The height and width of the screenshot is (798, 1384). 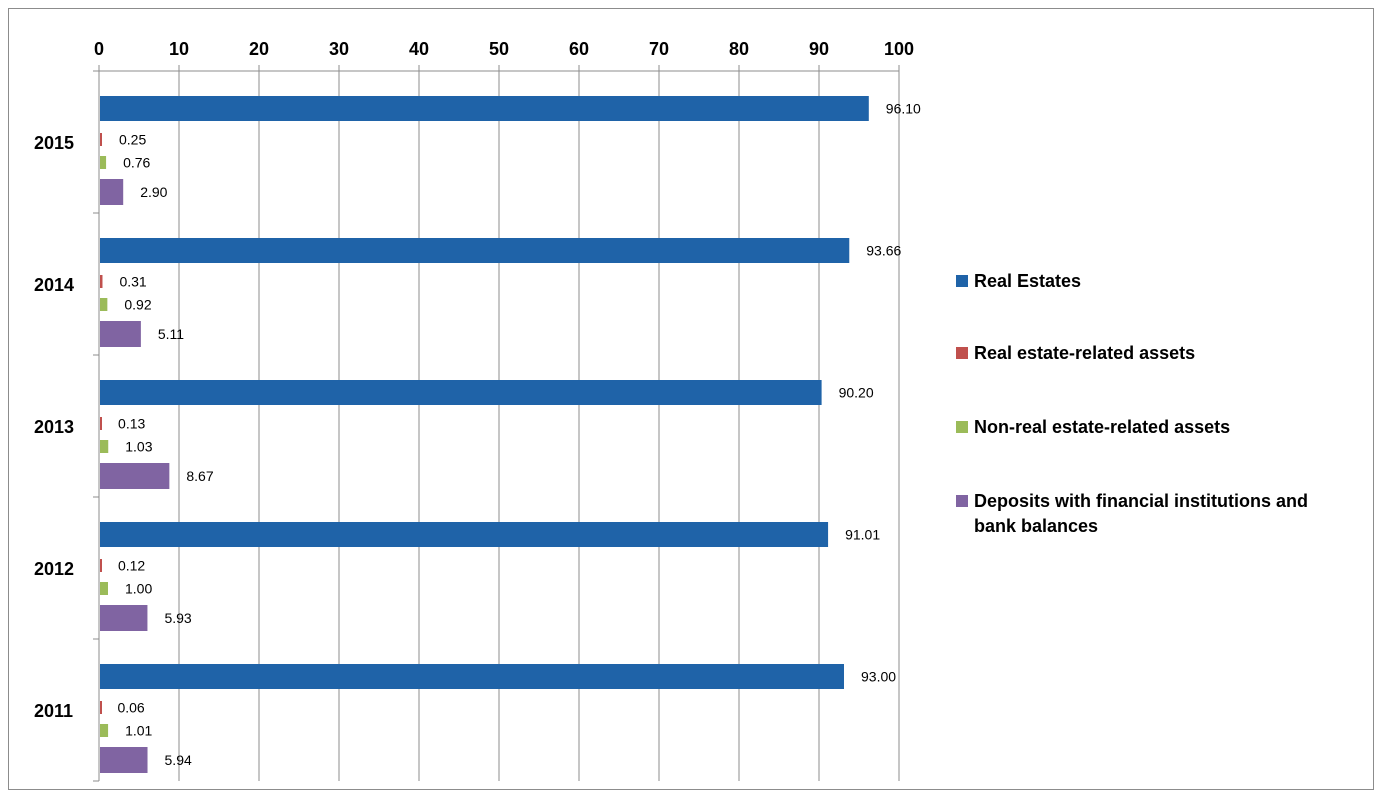 I want to click on data-label: 0.25, so click(x=132, y=140).